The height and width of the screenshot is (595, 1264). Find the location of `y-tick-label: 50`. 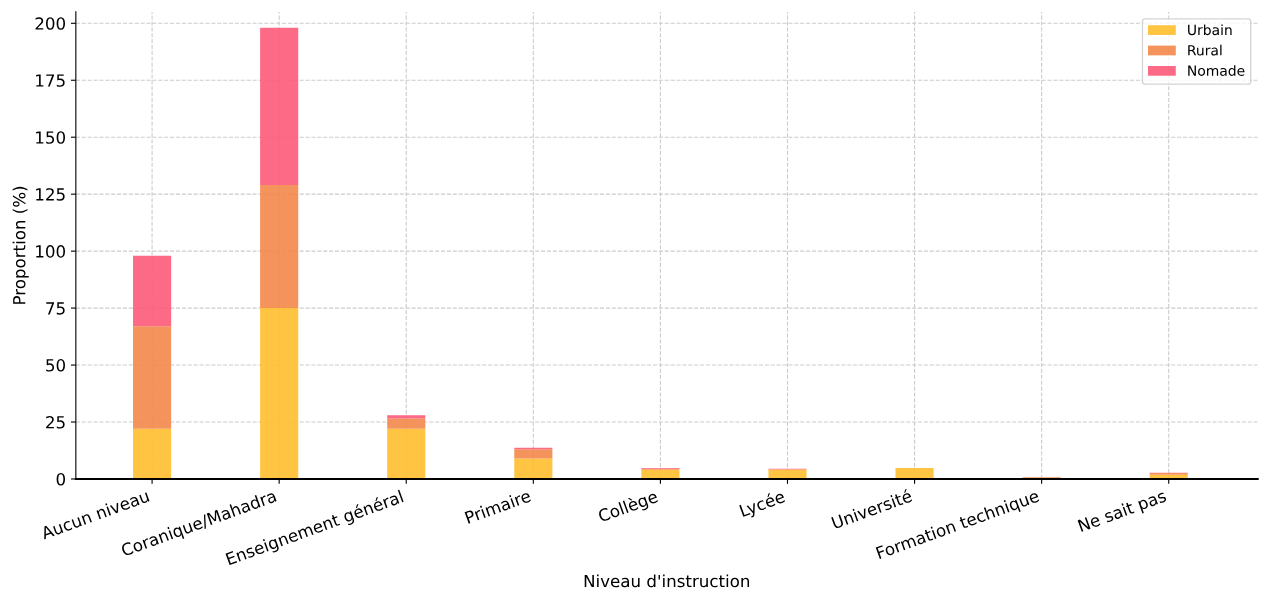

y-tick-label: 50 is located at coordinates (56, 365).